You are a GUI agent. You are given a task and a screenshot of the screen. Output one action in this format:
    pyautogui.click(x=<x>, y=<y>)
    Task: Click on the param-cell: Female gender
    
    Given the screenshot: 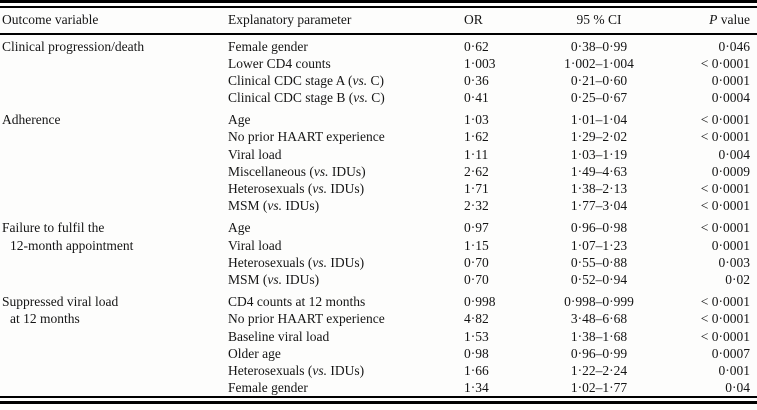 What is the action you would take?
    pyautogui.click(x=268, y=46)
    